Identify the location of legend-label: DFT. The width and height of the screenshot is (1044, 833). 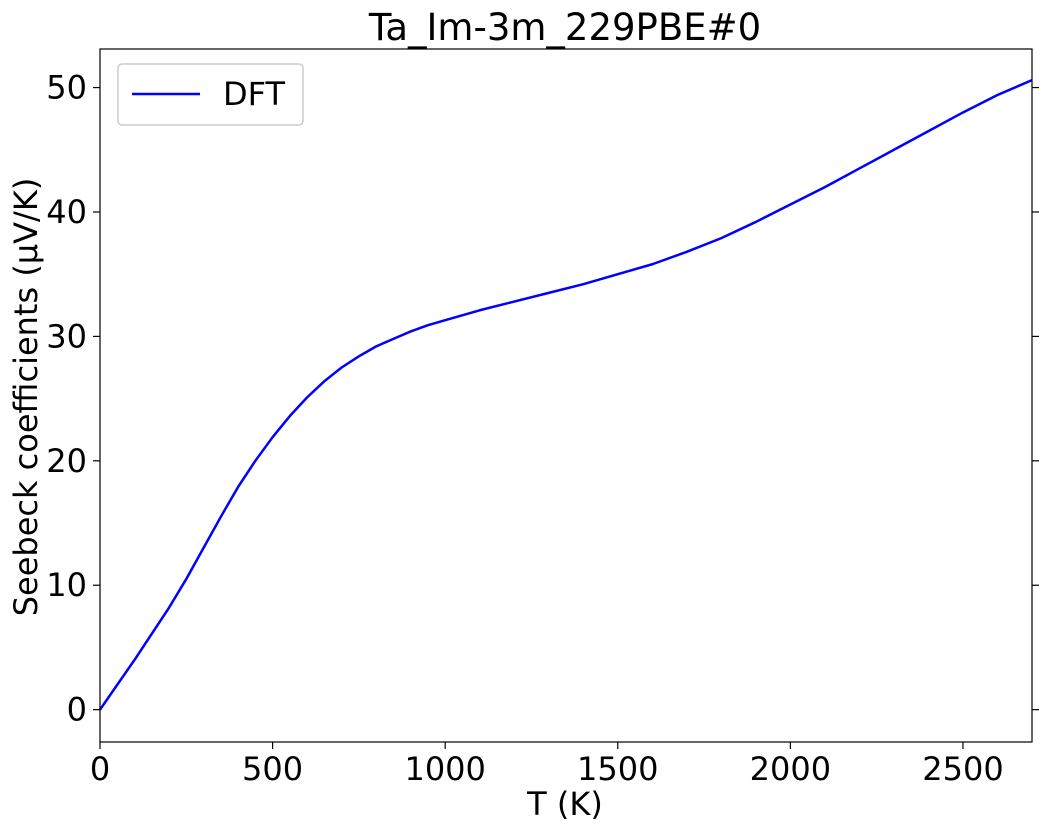
(254, 94).